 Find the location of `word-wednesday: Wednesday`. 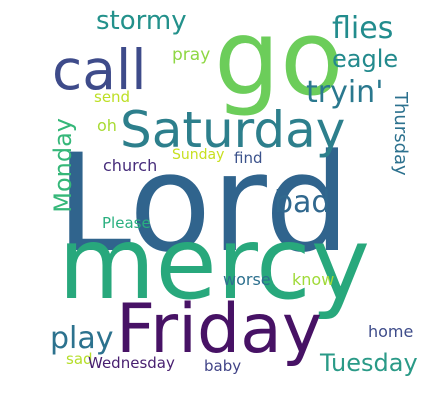

word-wednesday: Wednesday is located at coordinates (131, 363).